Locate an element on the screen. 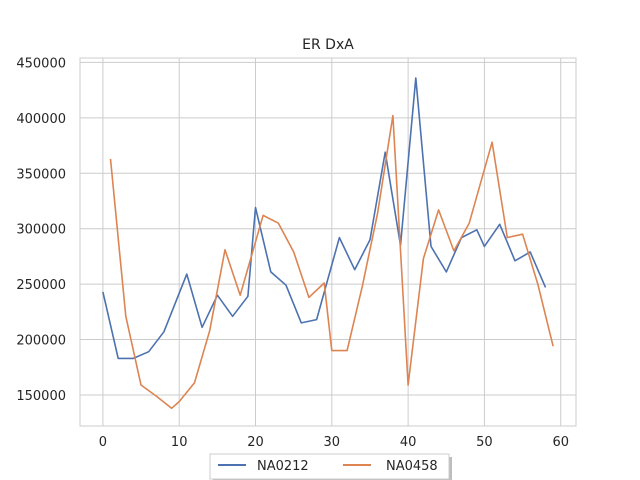 The height and width of the screenshot is (480, 640). x-tick-label: 40 is located at coordinates (408, 442).